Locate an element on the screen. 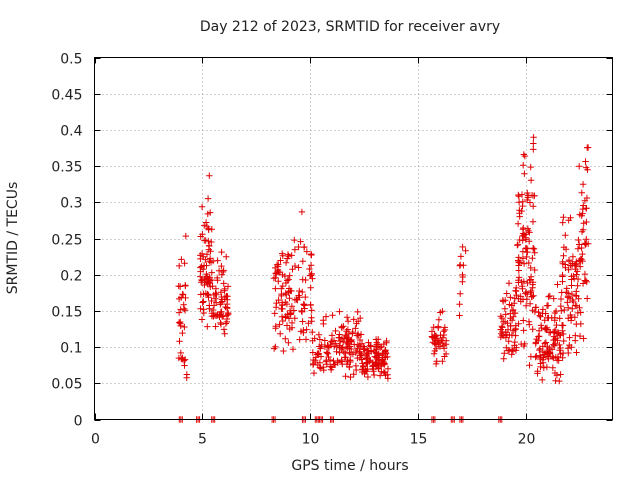  y-tick-label: 0.2 is located at coordinates (71, 277).